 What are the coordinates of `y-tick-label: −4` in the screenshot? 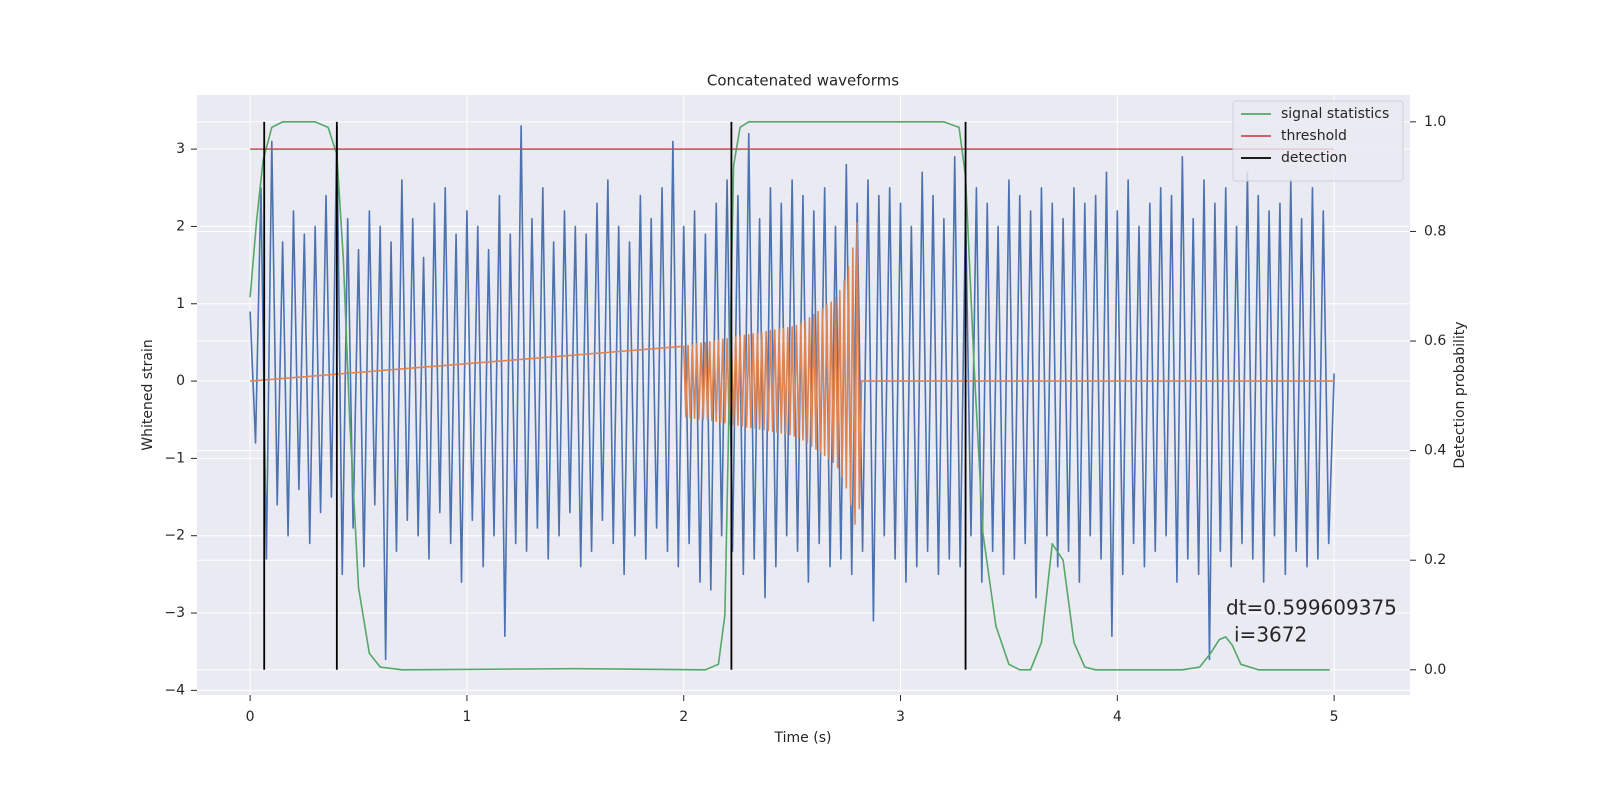 It's located at (174, 690).